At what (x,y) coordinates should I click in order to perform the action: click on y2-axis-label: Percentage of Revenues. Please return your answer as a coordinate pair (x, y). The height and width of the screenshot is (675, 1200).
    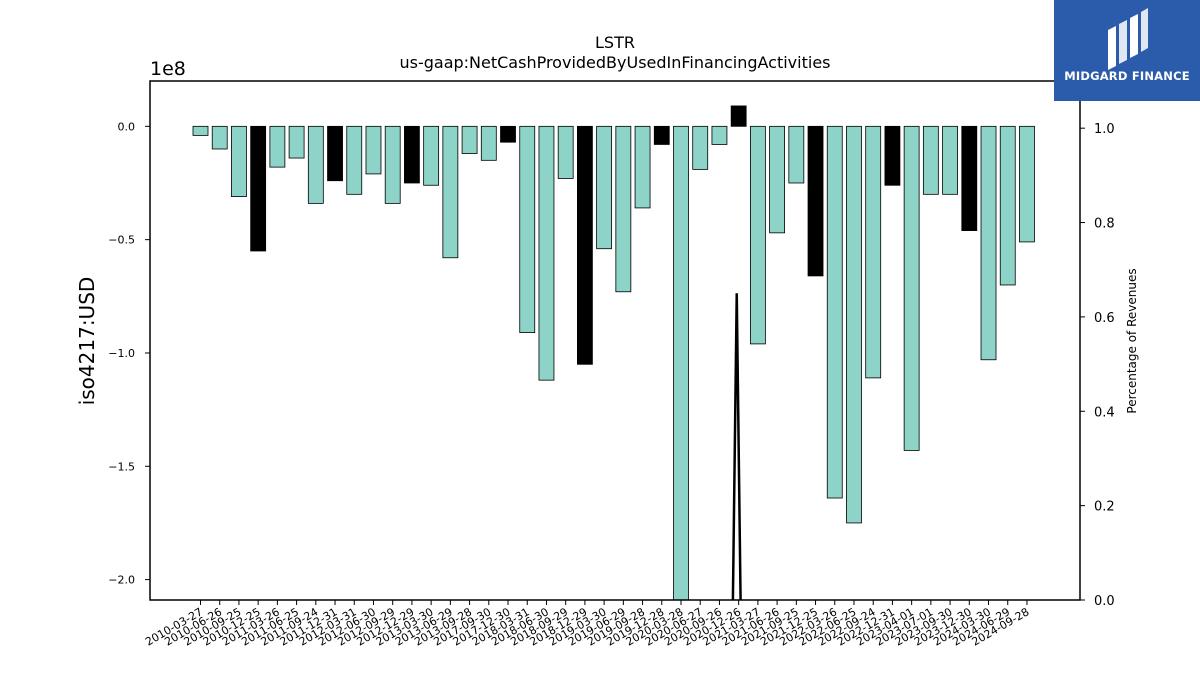
    Looking at the image, I should click on (1132, 340).